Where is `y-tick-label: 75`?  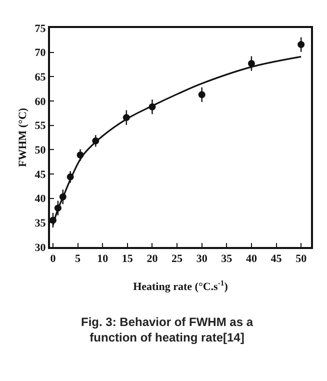
y-tick-label: 75 is located at coordinates (40, 28).